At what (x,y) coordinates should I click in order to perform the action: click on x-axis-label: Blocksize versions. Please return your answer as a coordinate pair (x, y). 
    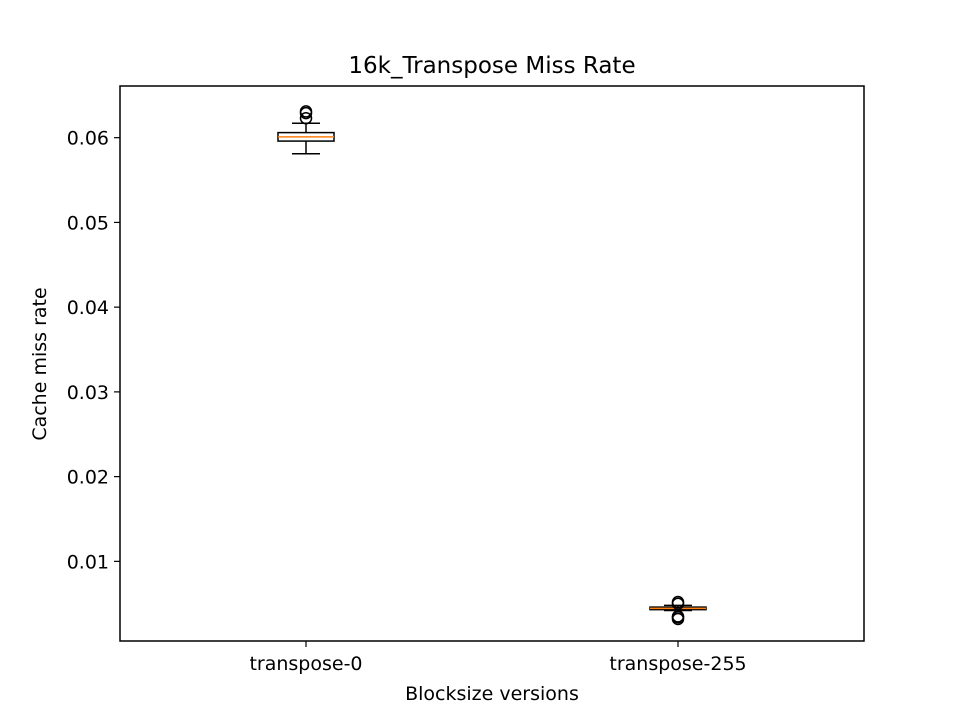
    Looking at the image, I should click on (492, 694).